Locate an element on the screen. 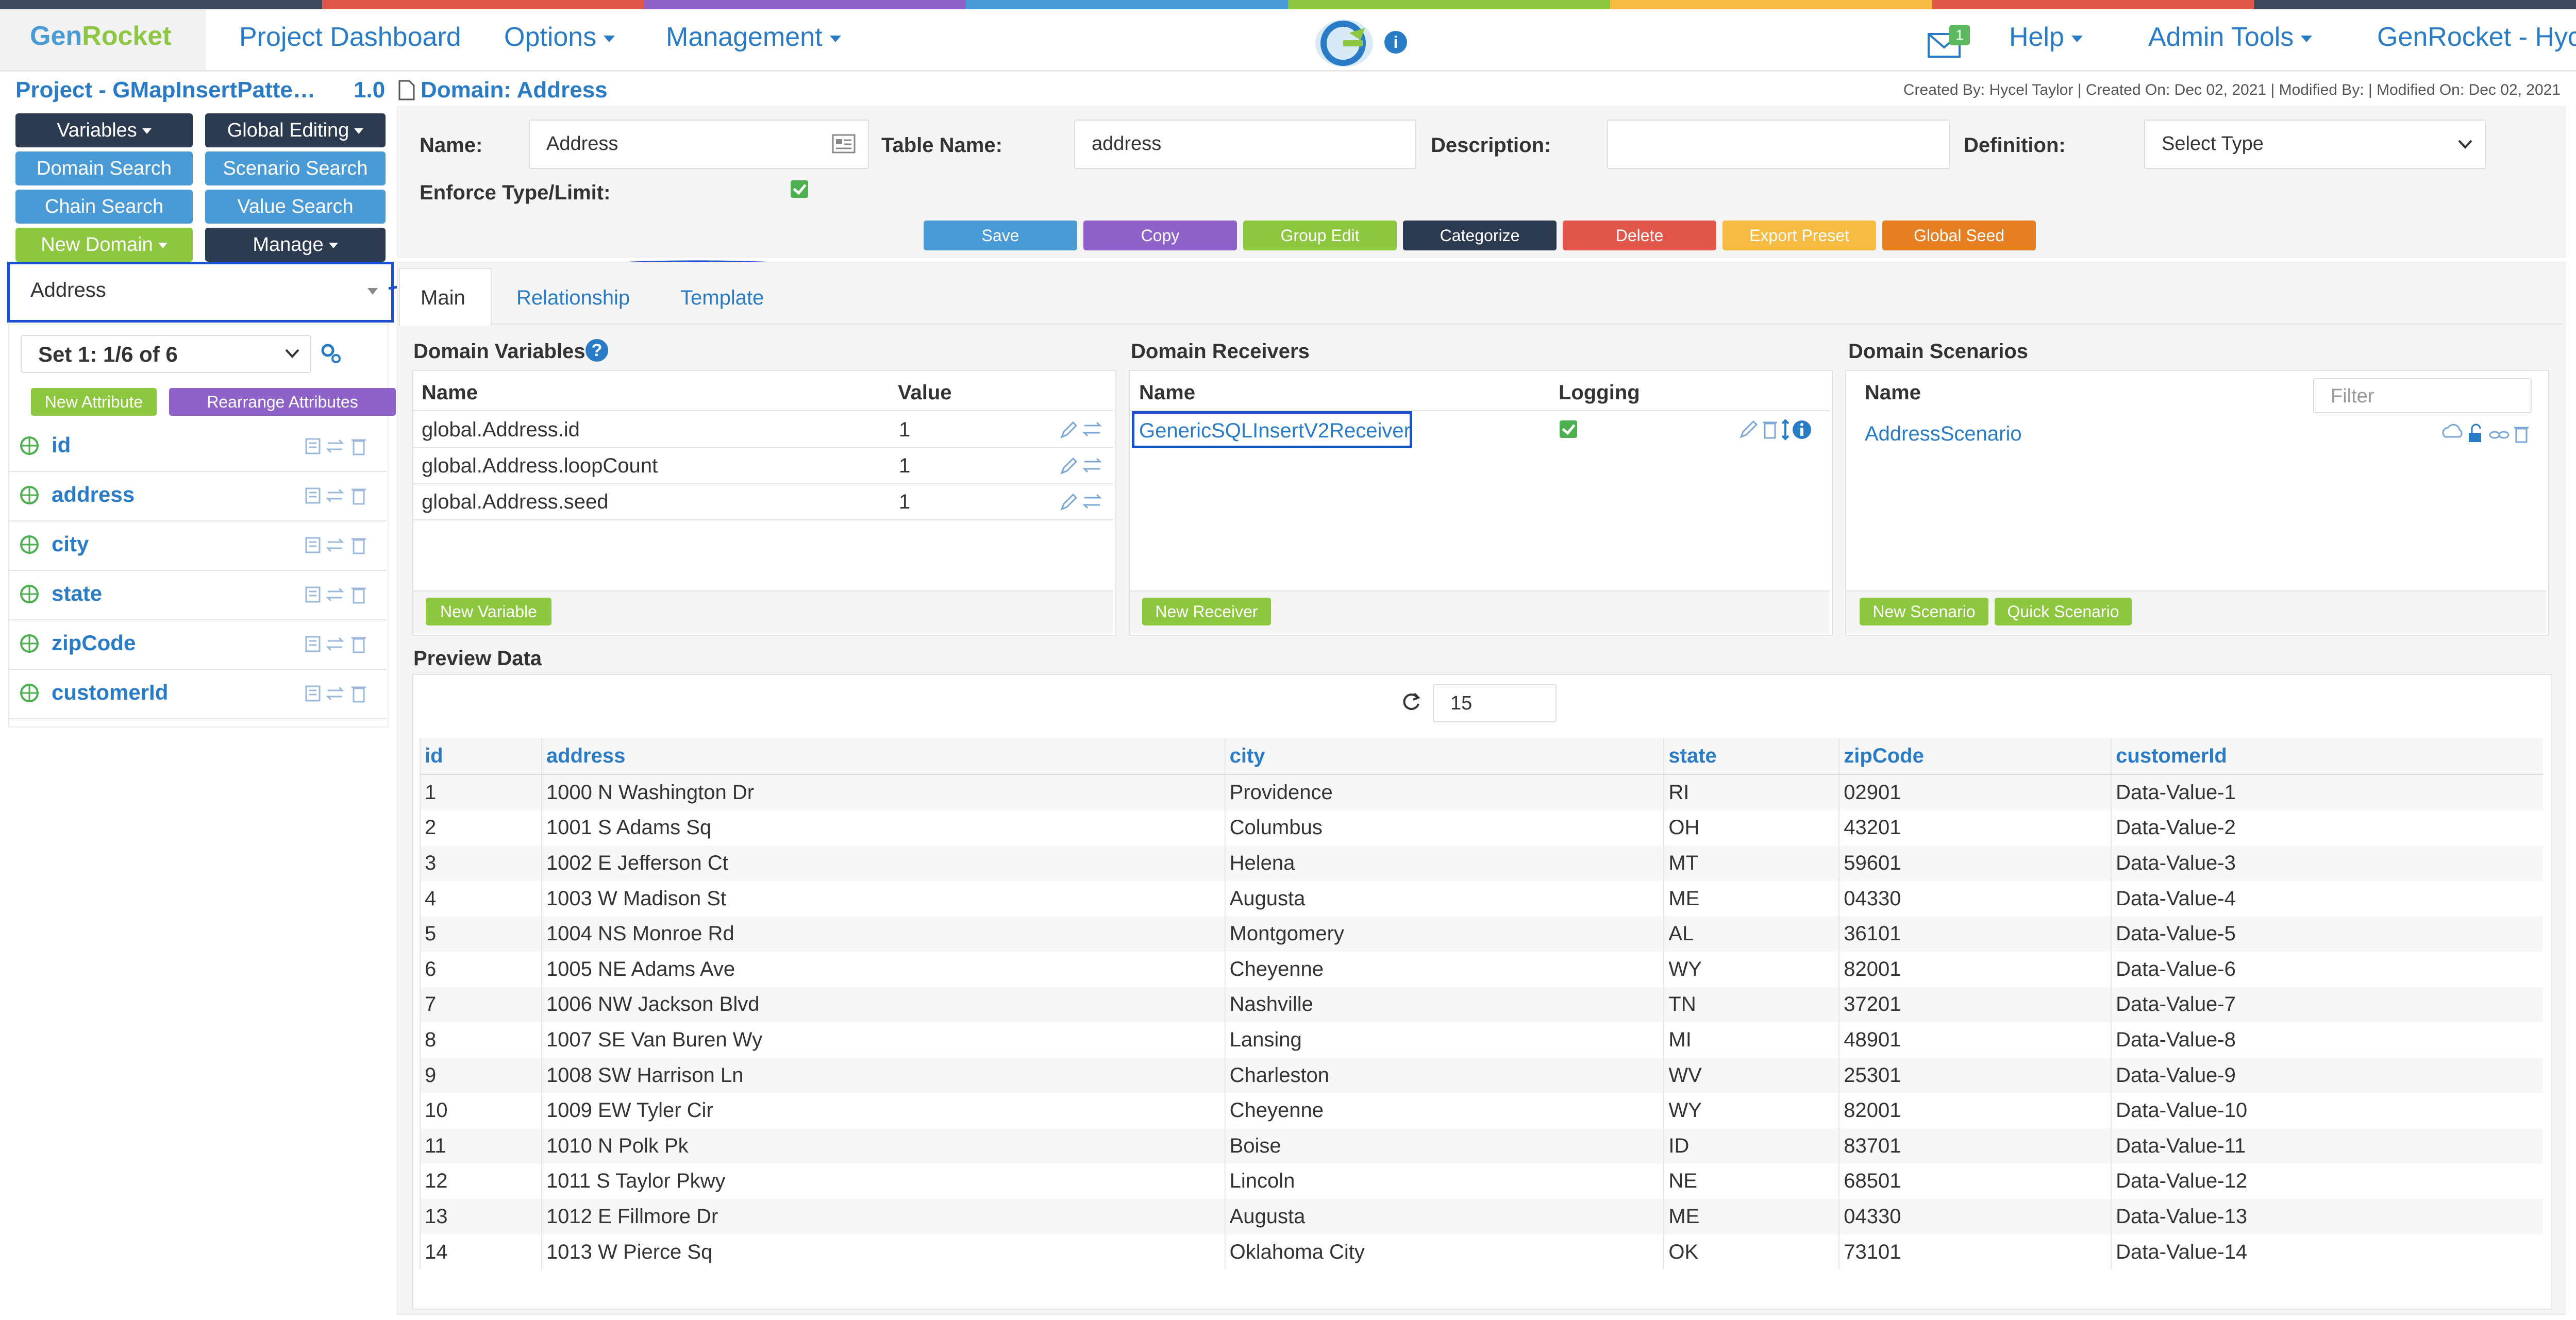  chain-search-button: Chain Search is located at coordinates (104, 207).